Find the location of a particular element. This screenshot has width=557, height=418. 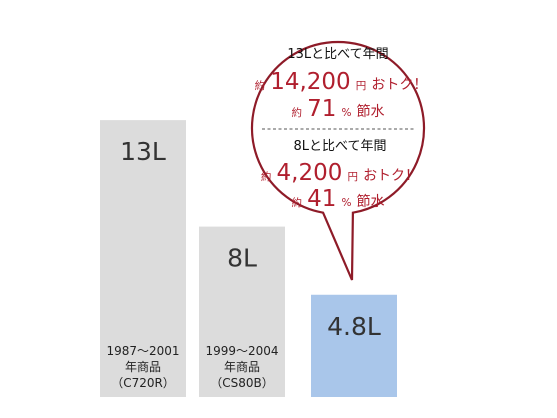

callout-13l-yen-line: 約 14,200 円 おトク！ is located at coordinates (341, 82).